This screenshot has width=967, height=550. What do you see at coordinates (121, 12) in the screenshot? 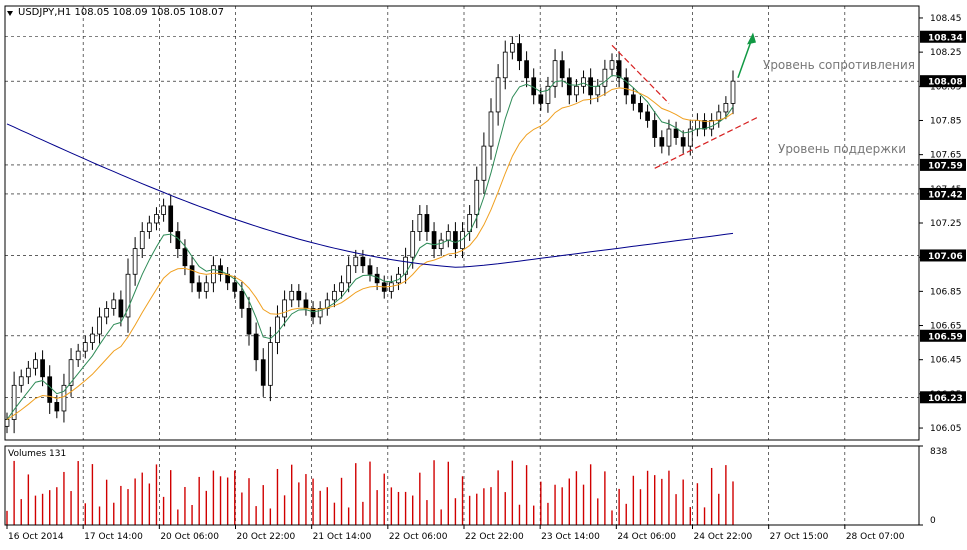
I see `chart-title: USDJPY,H1 108.05 108.09 108.05 108.07` at bounding box center [121, 12].